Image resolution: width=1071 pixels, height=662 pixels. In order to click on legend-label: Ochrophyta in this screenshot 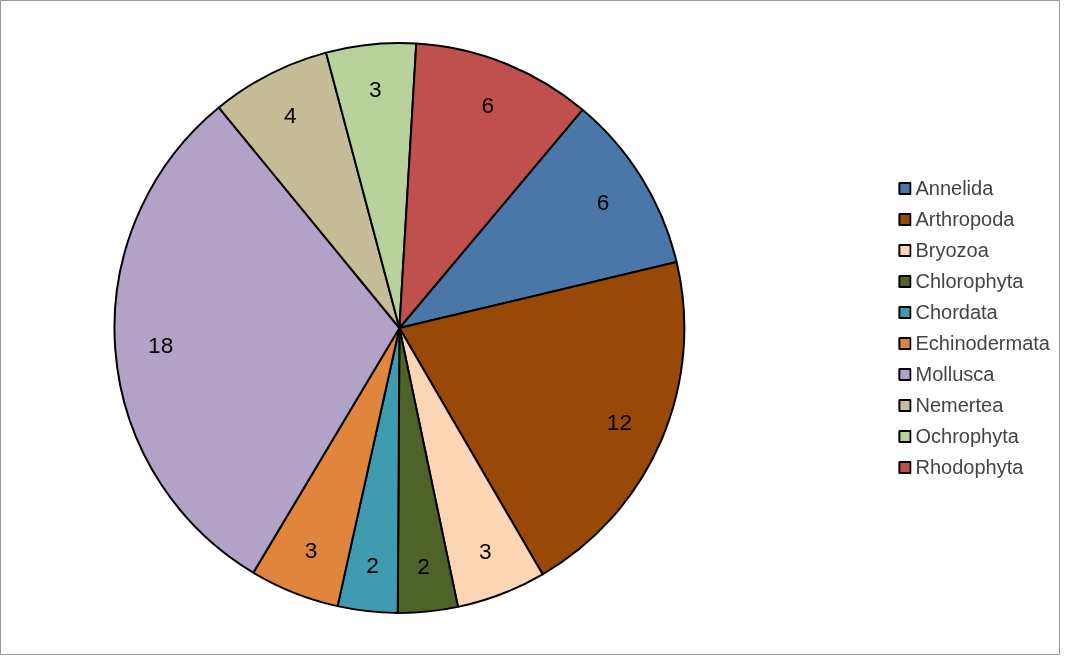, I will do `click(967, 436)`.